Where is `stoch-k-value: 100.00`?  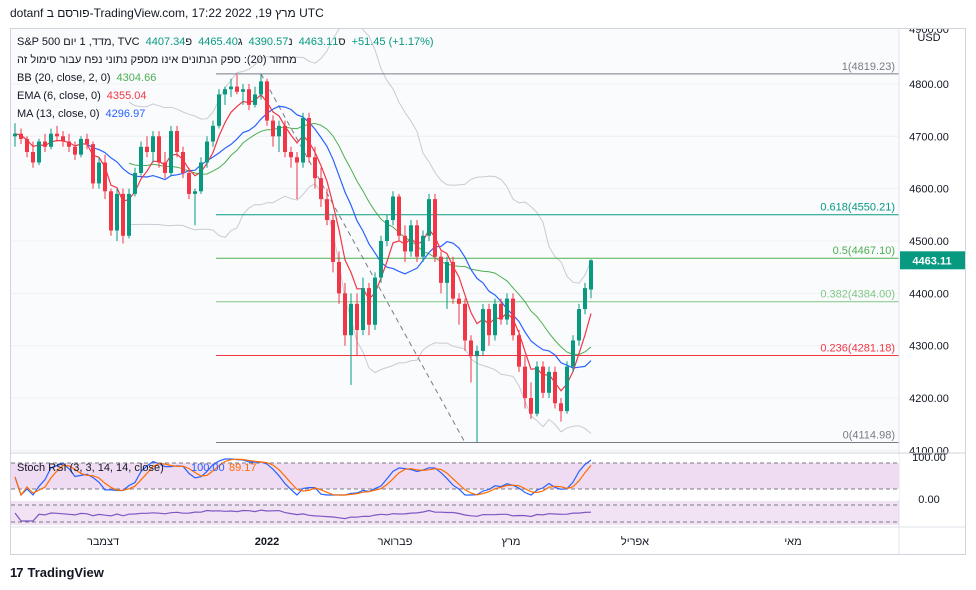
stoch-k-value: 100.00 is located at coordinates (208, 468).